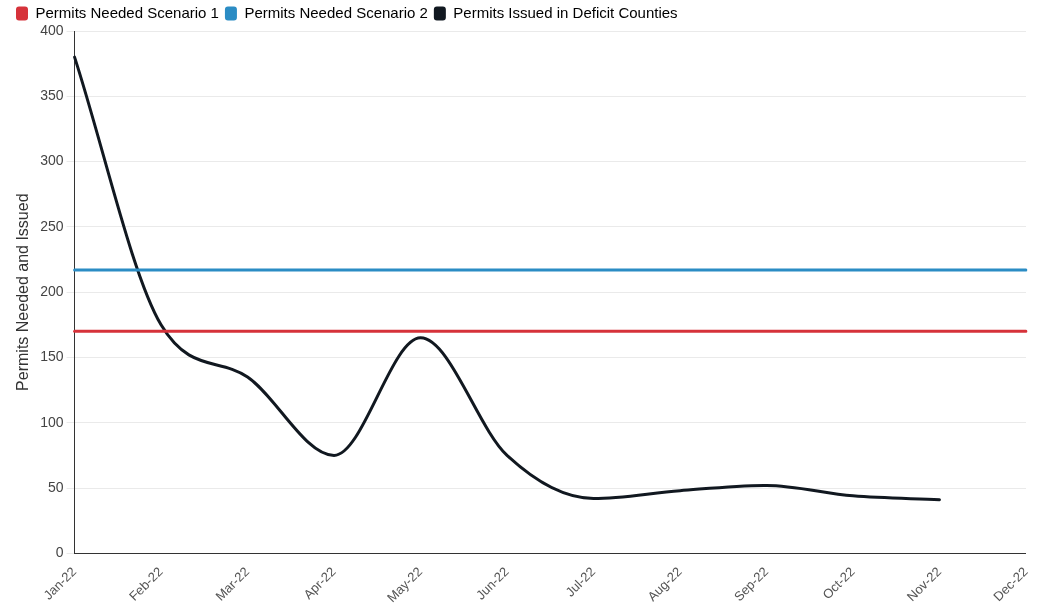 The height and width of the screenshot is (609, 1040). I want to click on legend-label: Permits Needed Scenario 2, so click(336, 12).